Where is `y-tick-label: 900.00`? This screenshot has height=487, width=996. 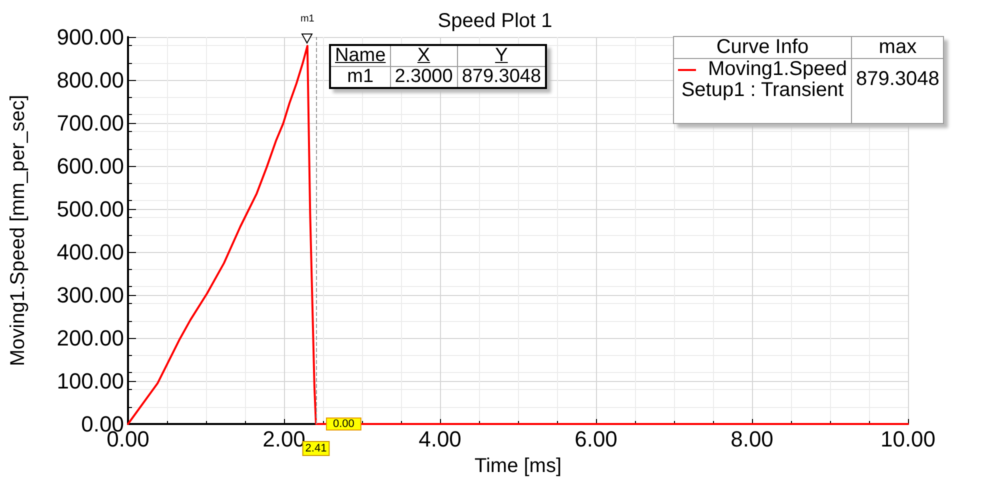 y-tick-label: 900.00 is located at coordinates (90, 37).